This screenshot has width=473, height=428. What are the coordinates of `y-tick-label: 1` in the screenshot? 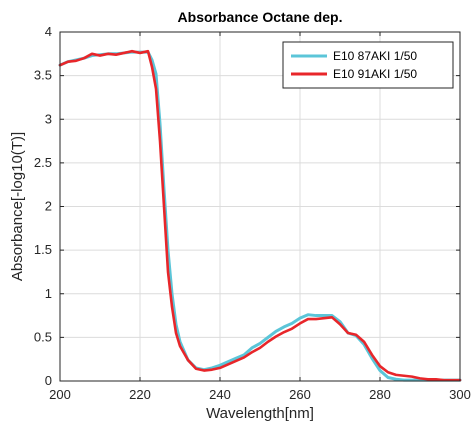 It's located at (48, 293).